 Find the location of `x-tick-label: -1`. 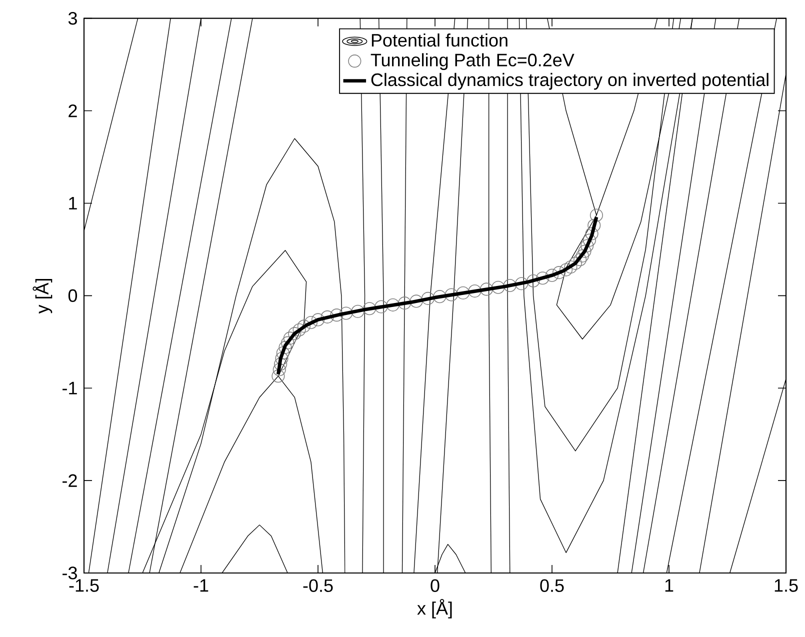

x-tick-label: -1 is located at coordinates (201, 585).